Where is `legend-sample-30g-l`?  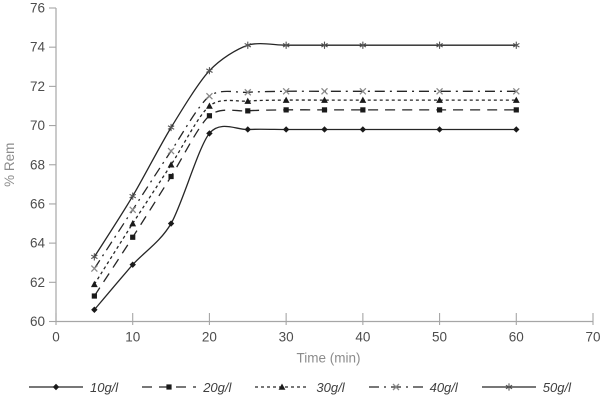 legend-sample-30g-l is located at coordinates (282, 386).